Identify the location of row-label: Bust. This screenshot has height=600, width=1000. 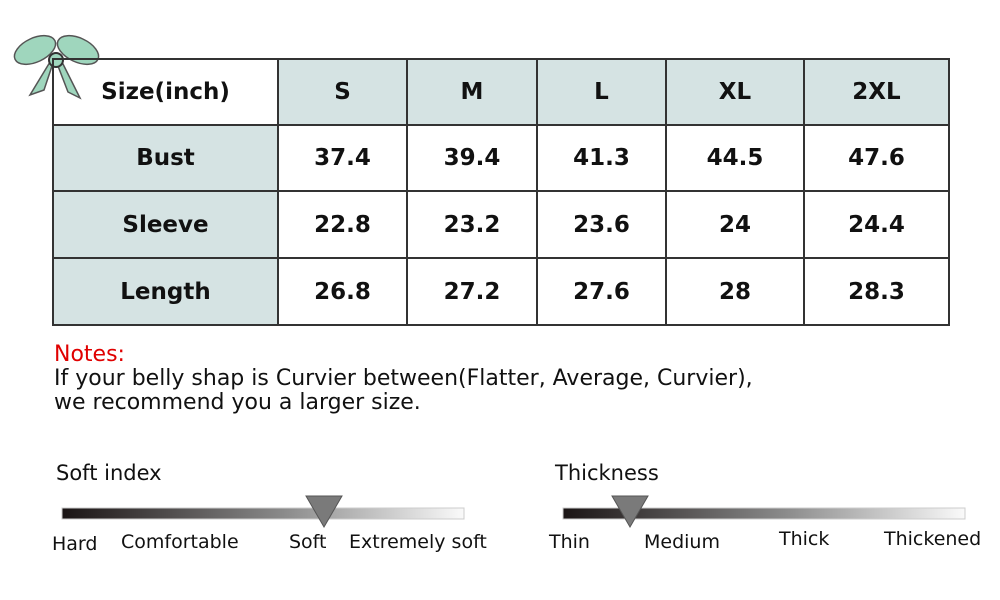
(165, 158).